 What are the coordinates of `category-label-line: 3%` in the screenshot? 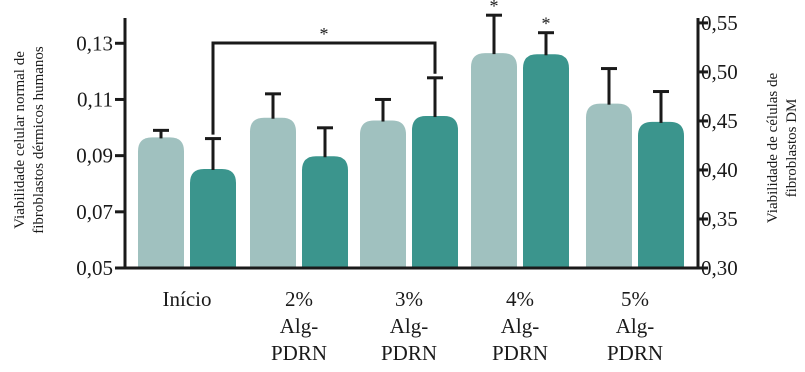 It's located at (409, 299).